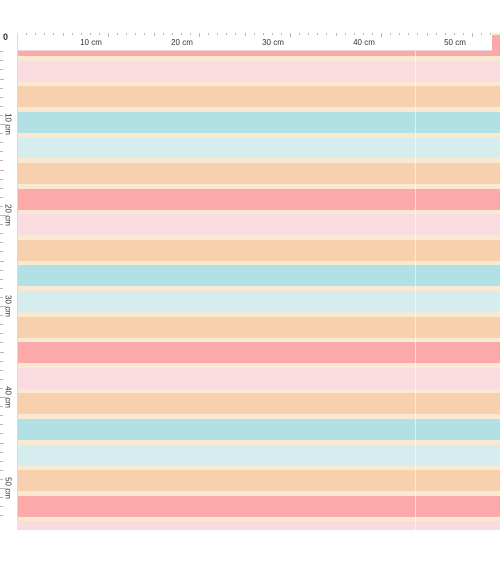 The image size is (500, 563). Describe the element at coordinates (415, 281) in the screenshot. I see `repeat-guide-line` at that location.